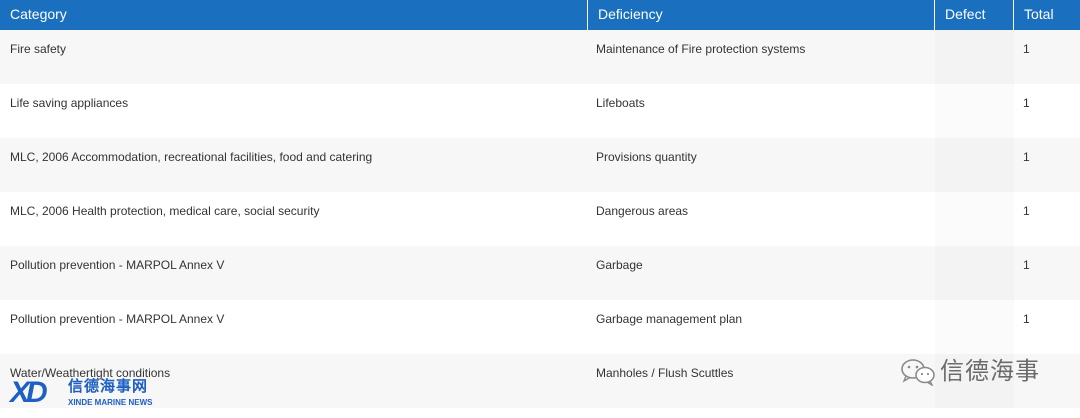 This screenshot has width=1080, height=418. I want to click on deficiency-cell: Manholes / Flush Scuttles, so click(665, 373).